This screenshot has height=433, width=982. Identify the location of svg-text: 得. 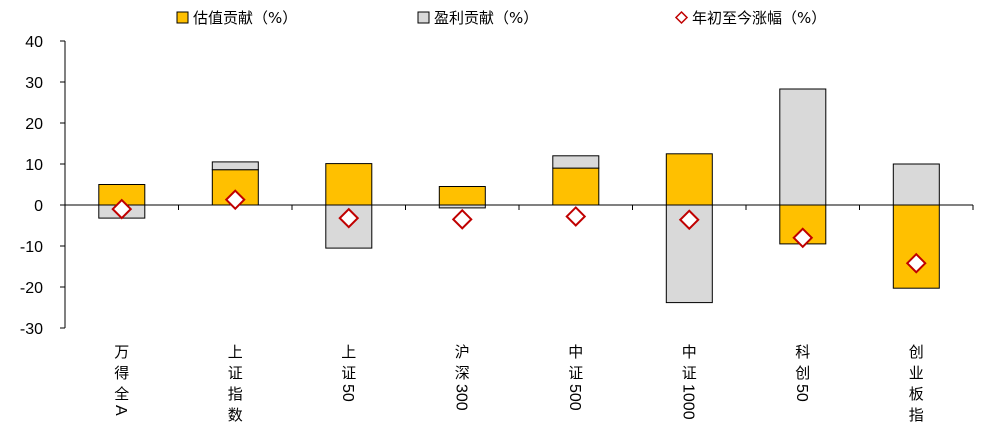
(121, 373).